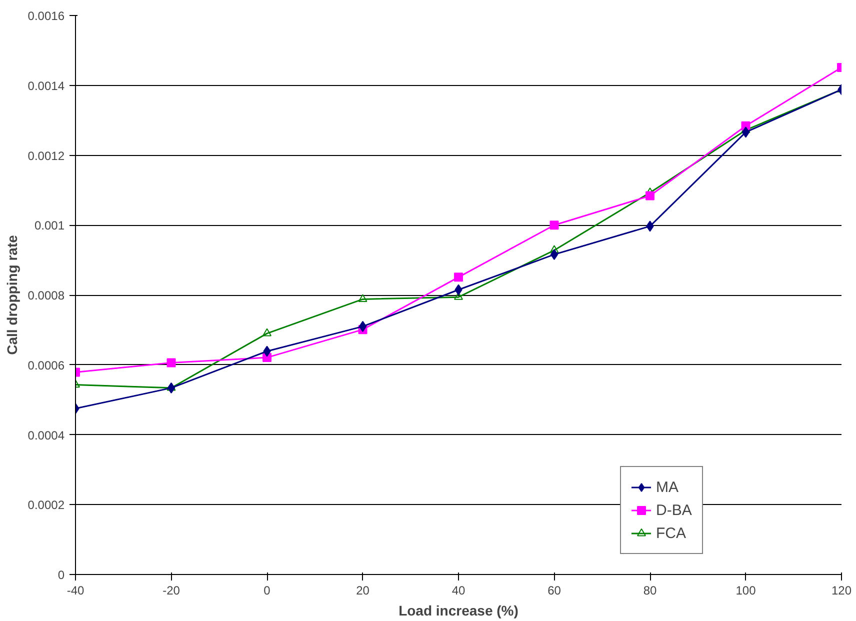  I want to click on y-tick-label: 0, so click(61, 575).